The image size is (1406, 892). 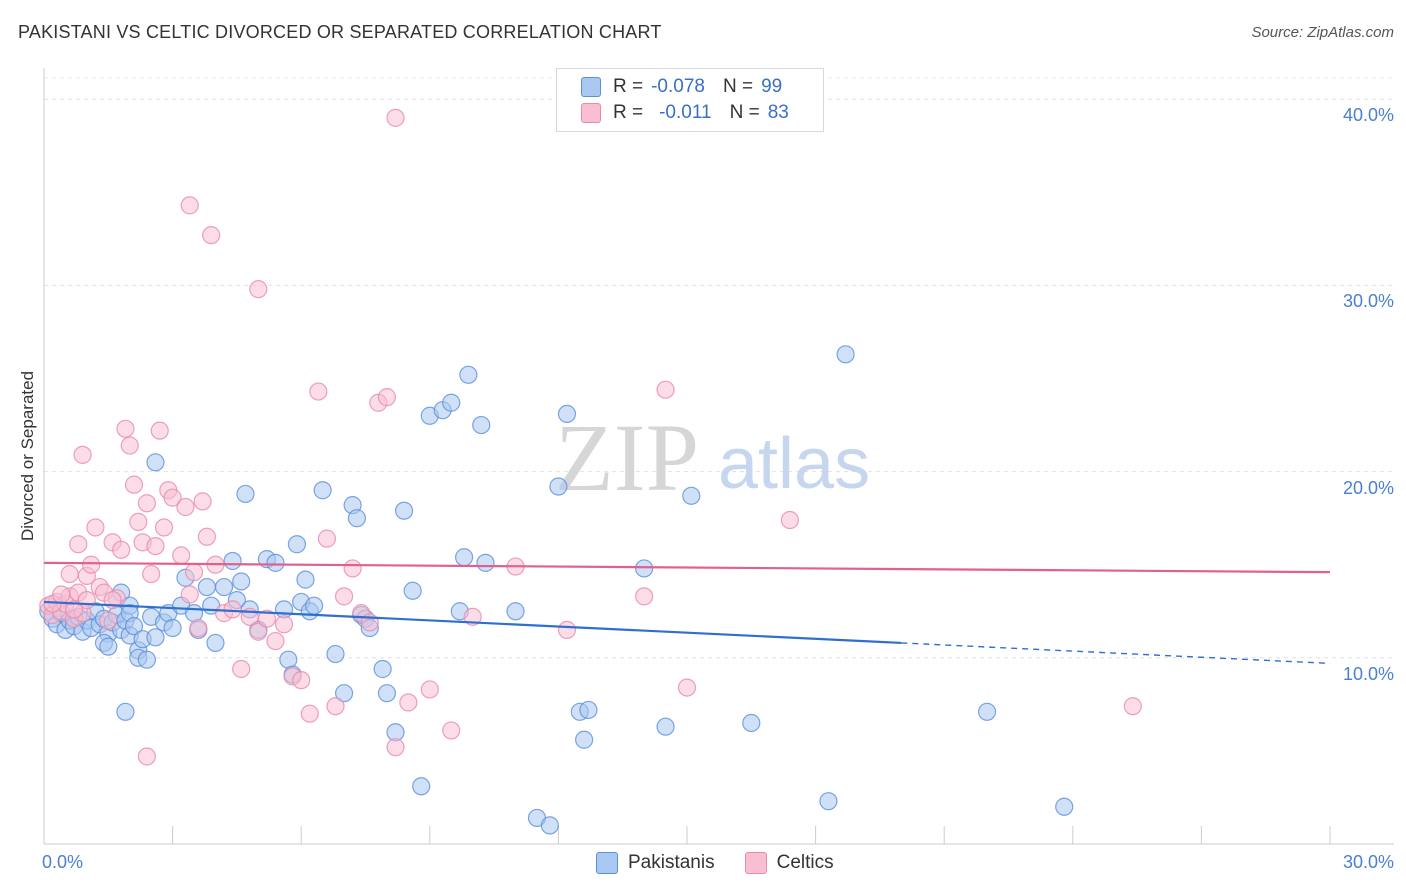 What do you see at coordinates (789, 863) in the screenshot?
I see `legend-item-celtics: Celtics` at bounding box center [789, 863].